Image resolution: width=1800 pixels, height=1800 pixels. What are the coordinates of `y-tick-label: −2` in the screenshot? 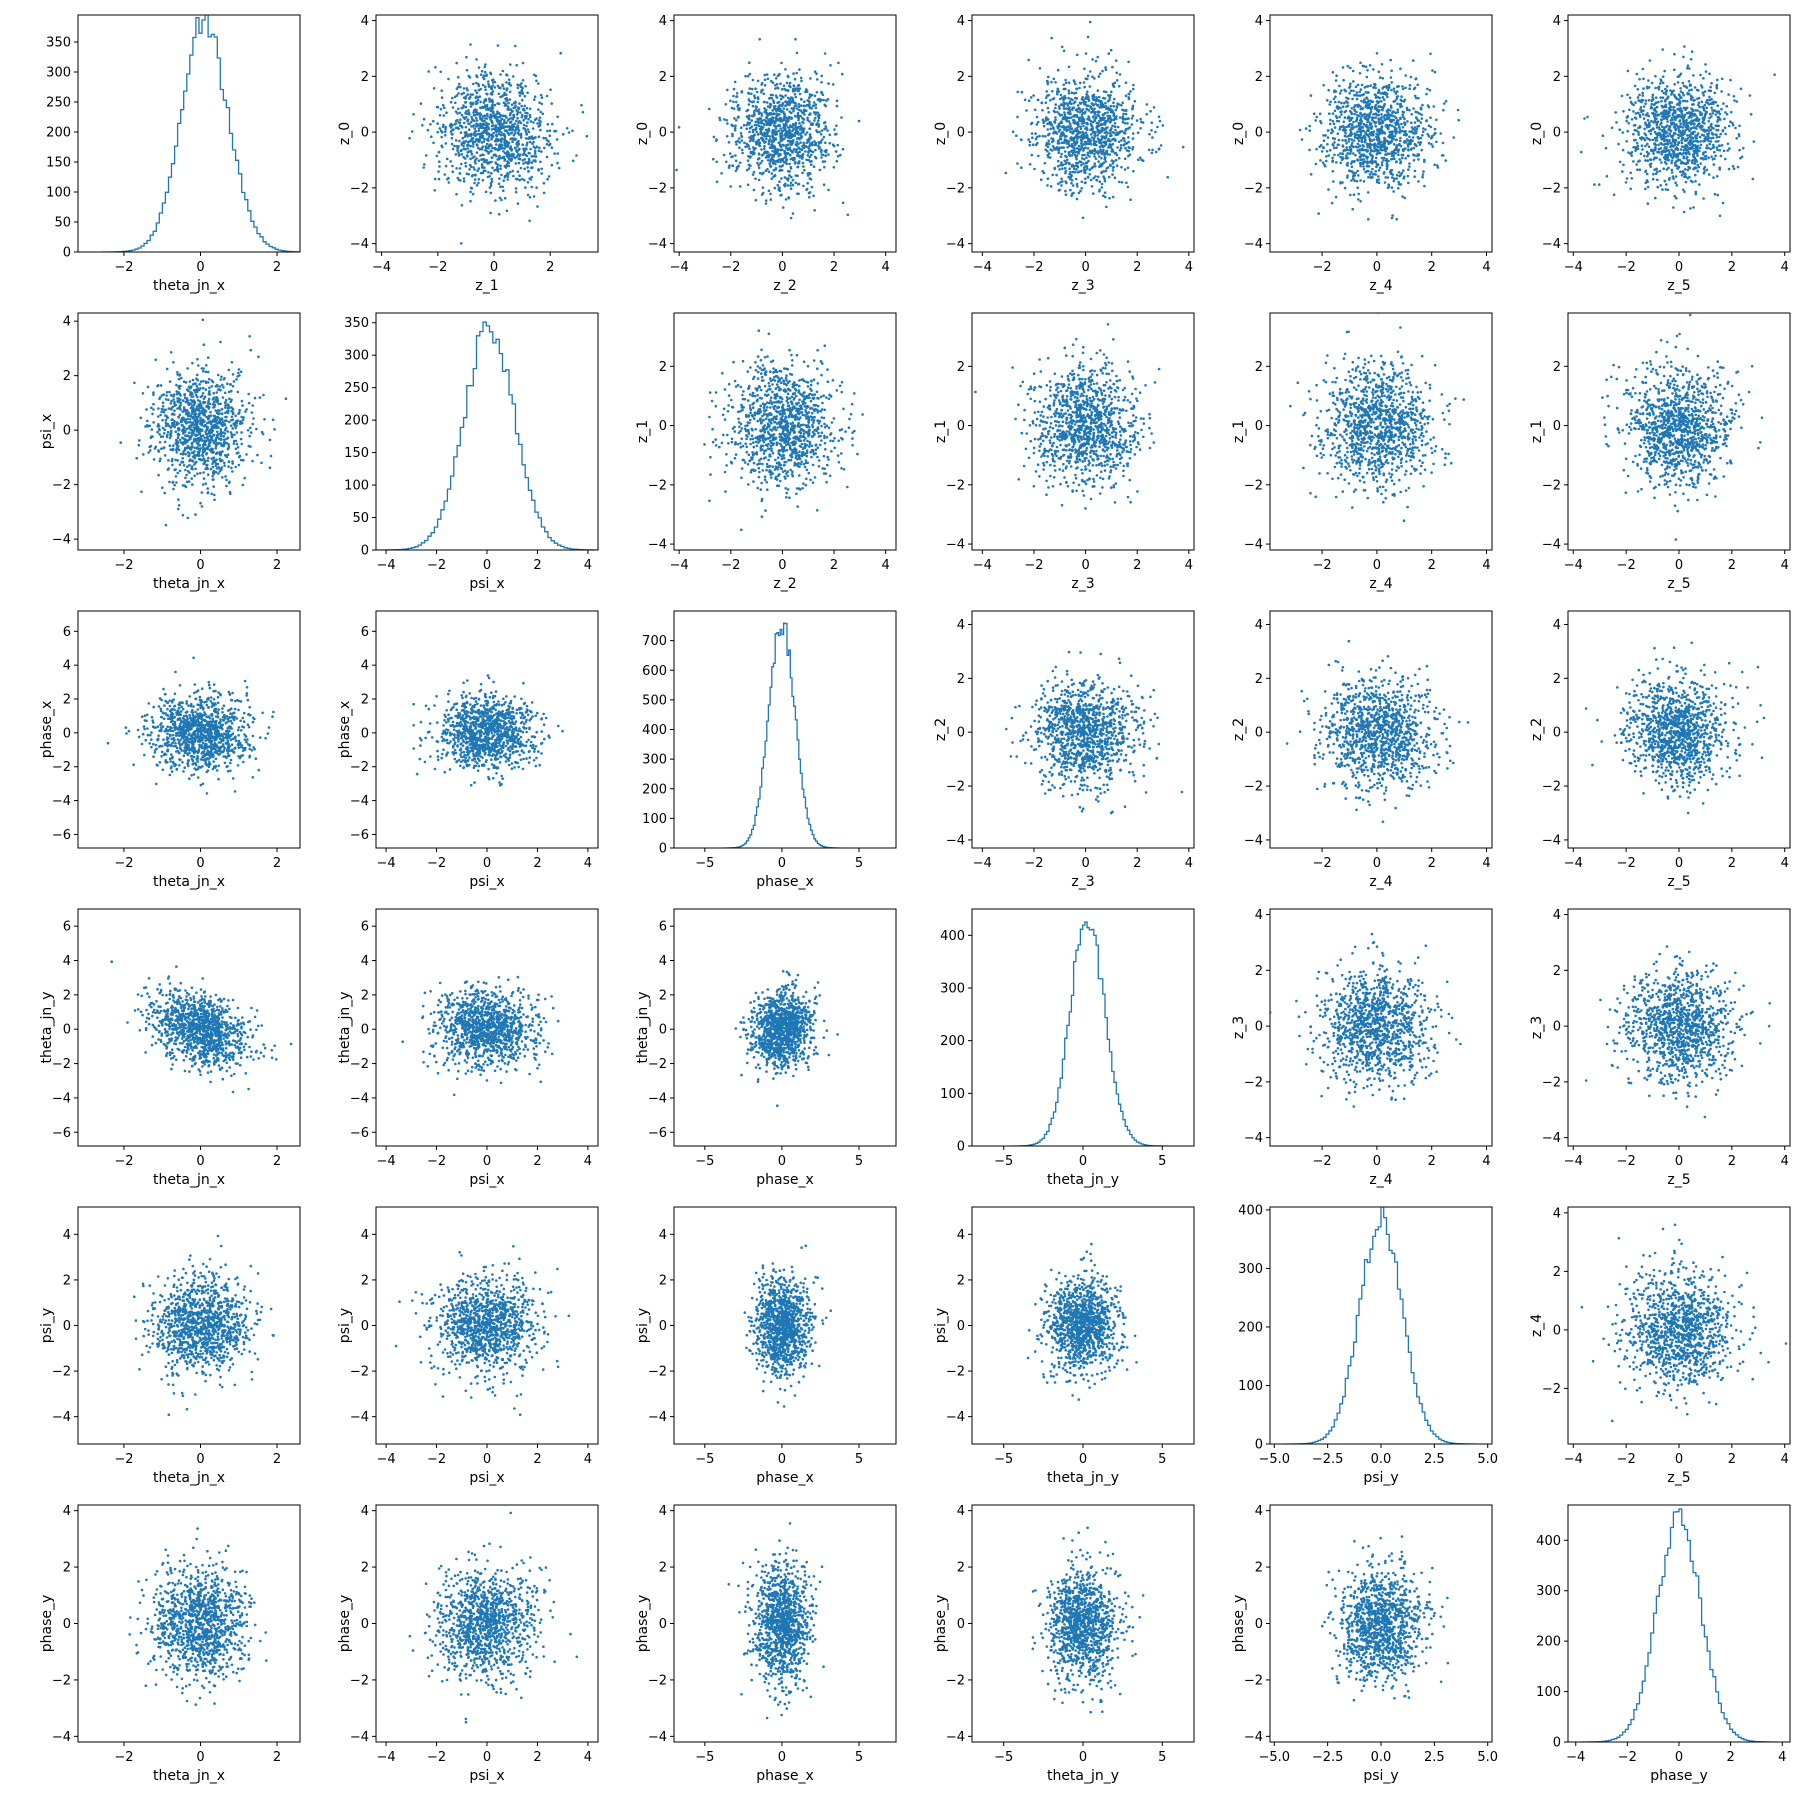 It's located at (657, 188).